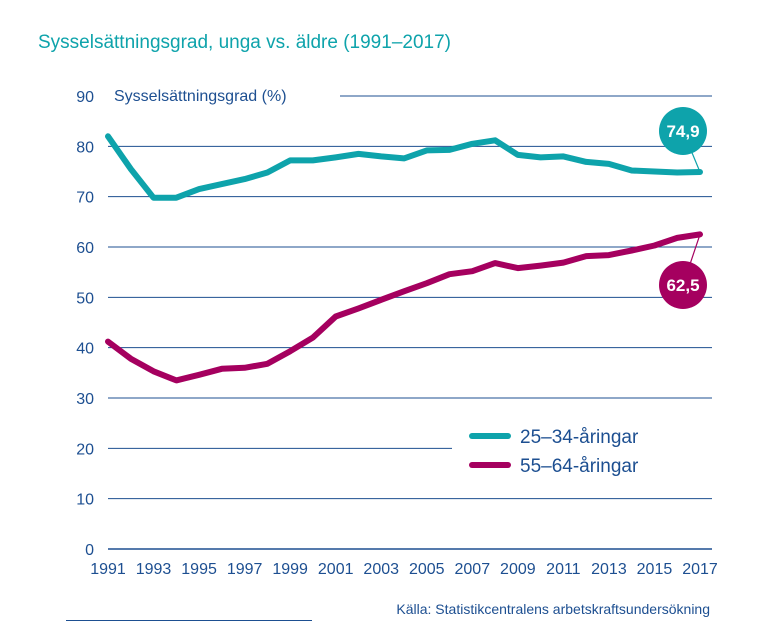 The height and width of the screenshot is (641, 763). What do you see at coordinates (85, 449) in the screenshot?
I see `y-tick-label: 20` at bounding box center [85, 449].